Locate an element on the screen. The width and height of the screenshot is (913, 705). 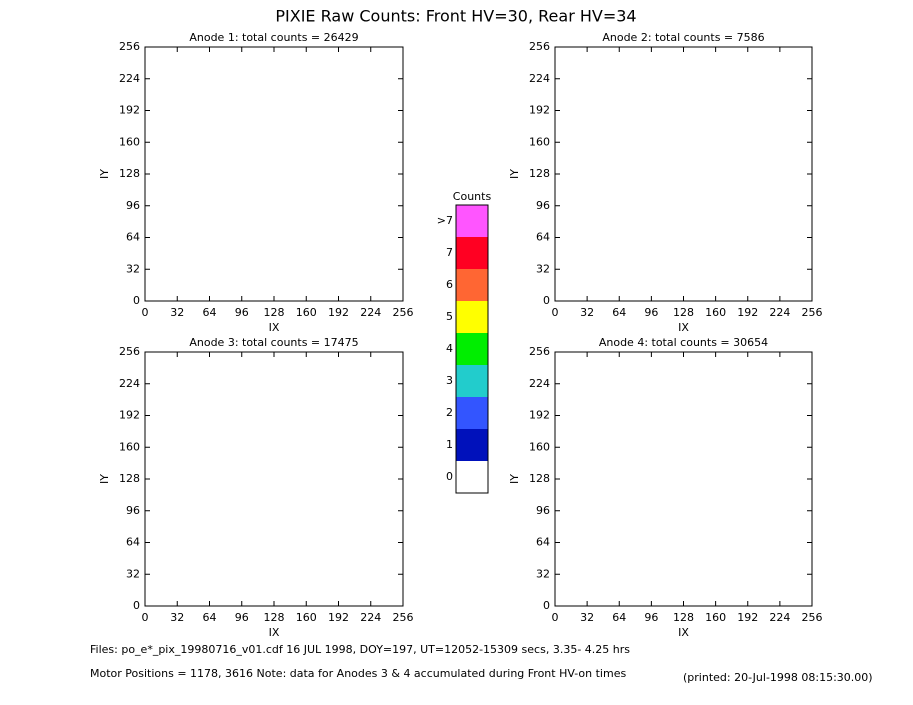
panel-title: Anode 1: total counts = 26429 is located at coordinates (273, 37).